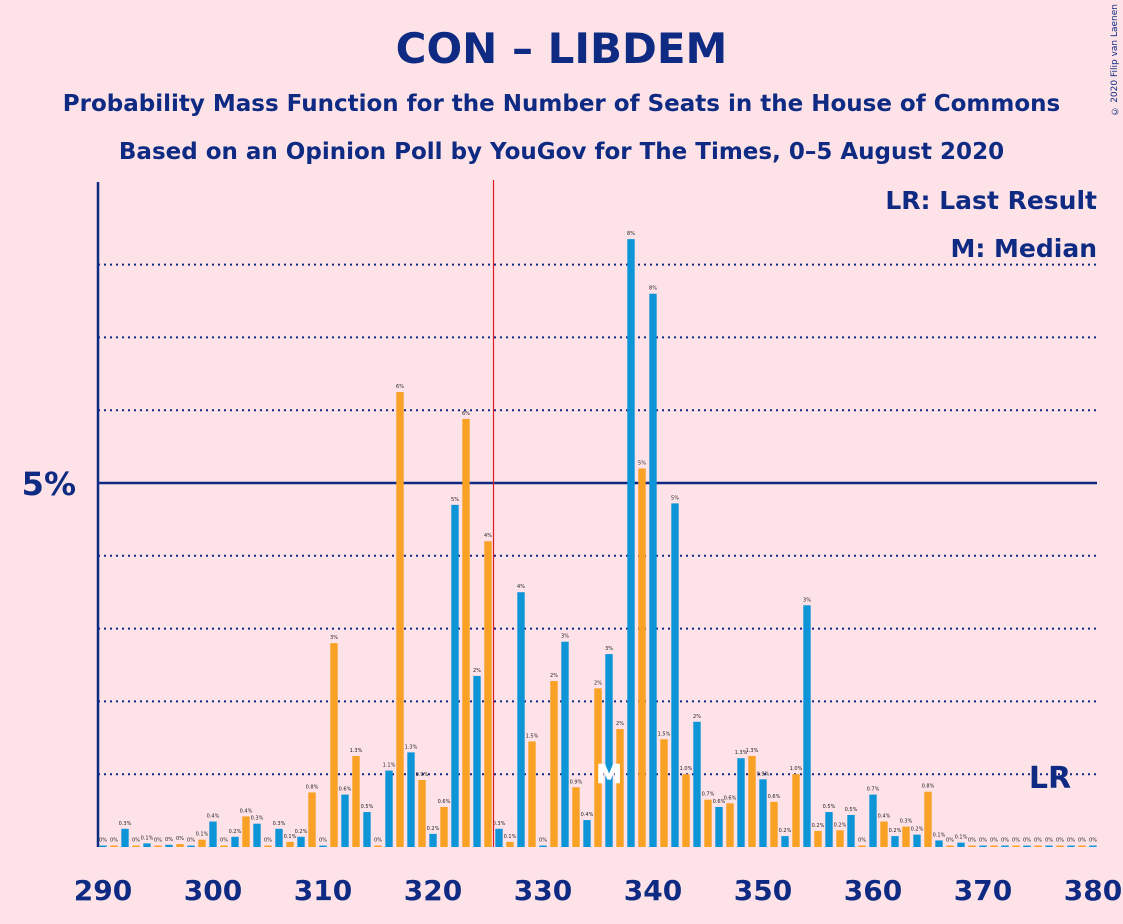 Image resolution: width=1123 pixels, height=924 pixels. What do you see at coordinates (609, 775) in the screenshot?
I see `median-marker: M` at bounding box center [609, 775].